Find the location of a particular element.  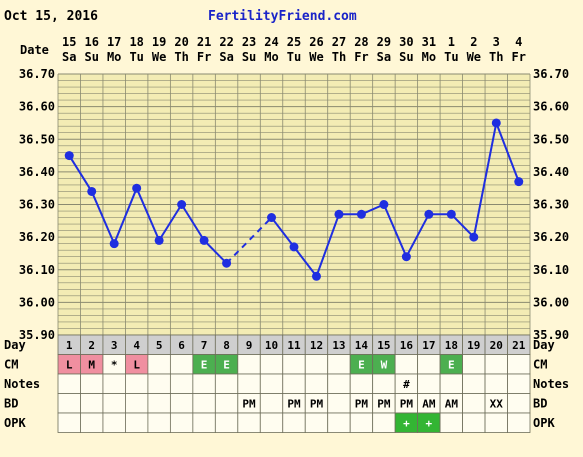

date-label: 30 is located at coordinates (406, 42).